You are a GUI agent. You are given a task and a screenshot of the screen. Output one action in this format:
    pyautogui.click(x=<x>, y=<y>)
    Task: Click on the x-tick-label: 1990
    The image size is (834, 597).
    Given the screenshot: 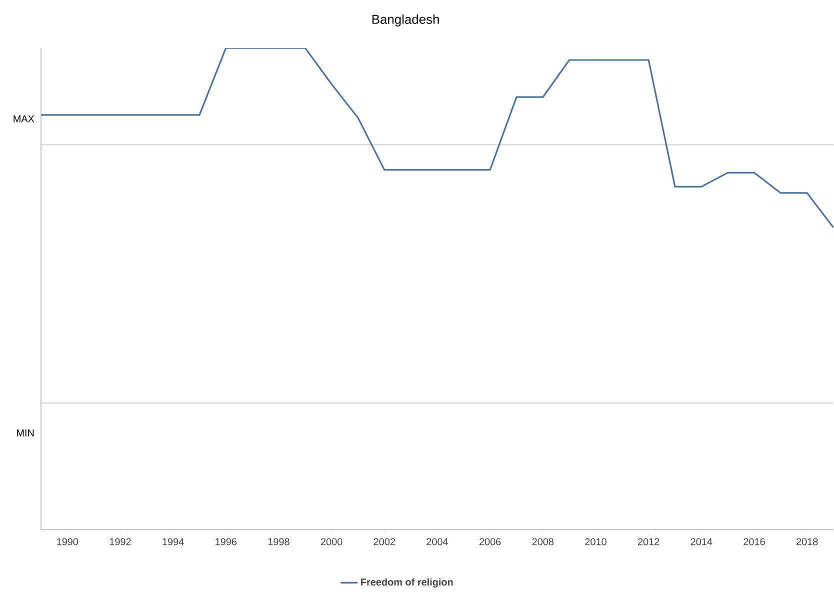 What is the action you would take?
    pyautogui.click(x=67, y=542)
    